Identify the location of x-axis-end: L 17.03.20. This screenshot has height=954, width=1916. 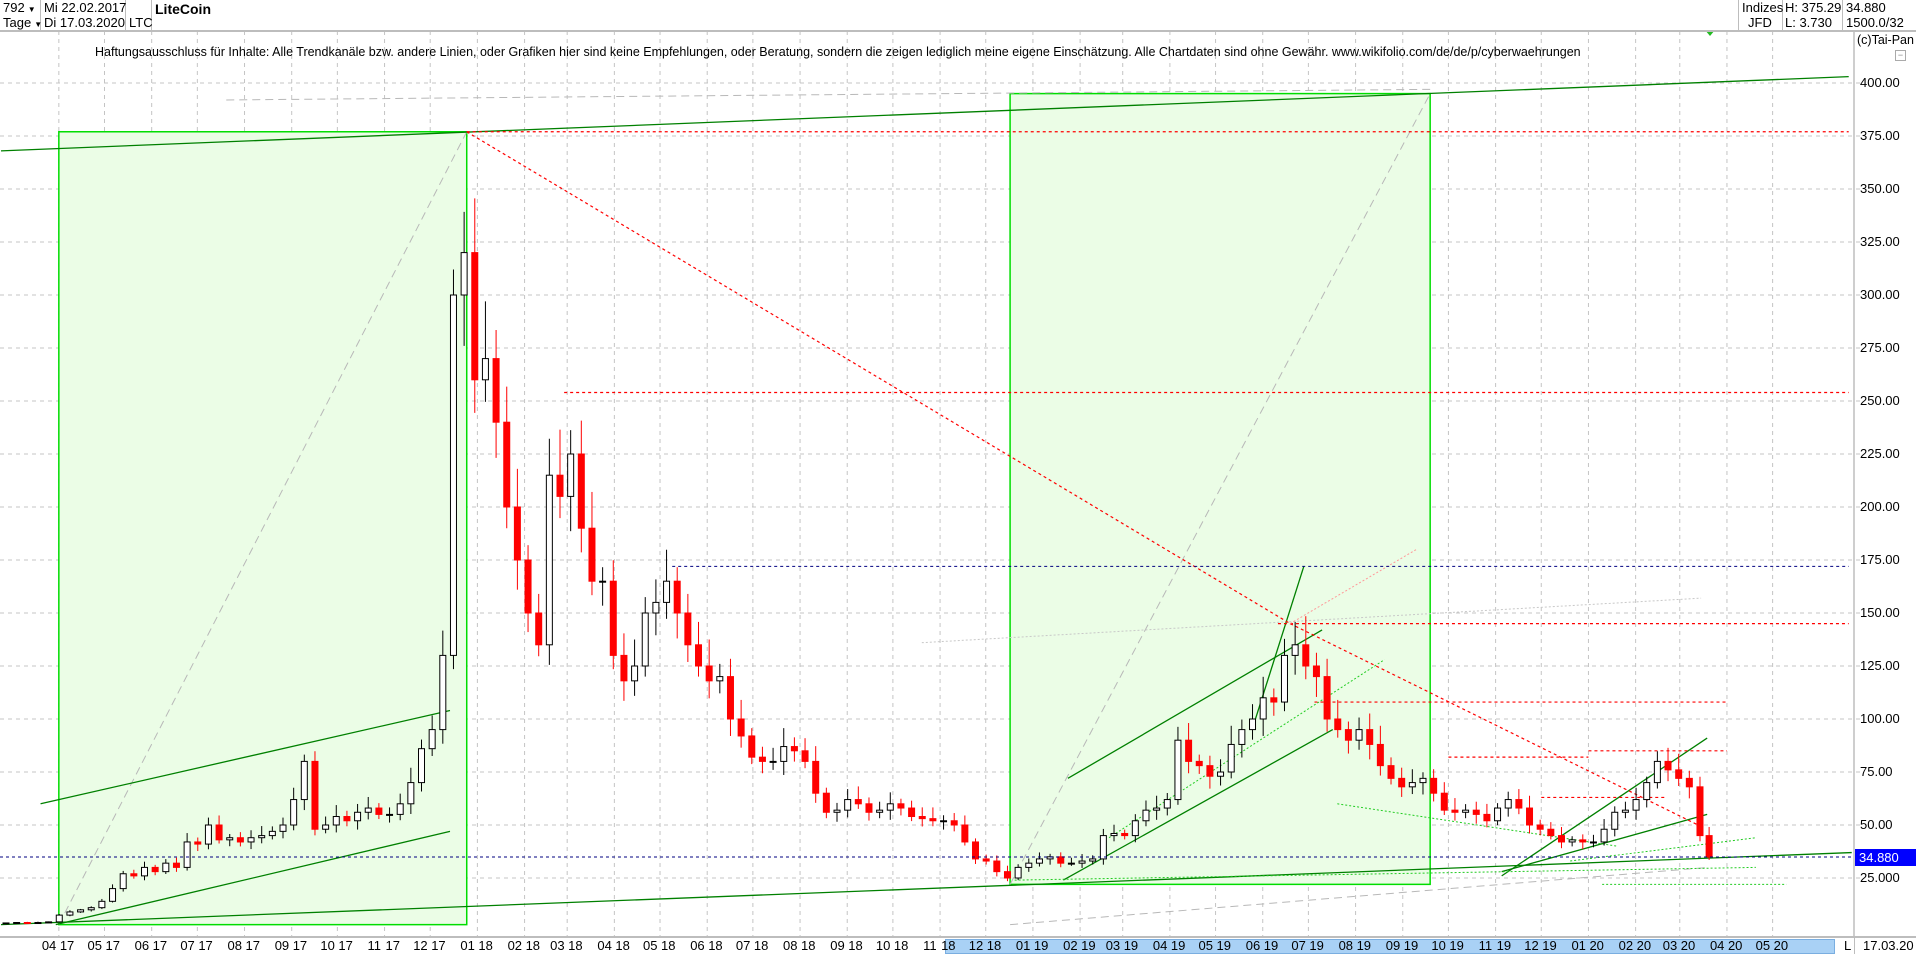
(1880, 946).